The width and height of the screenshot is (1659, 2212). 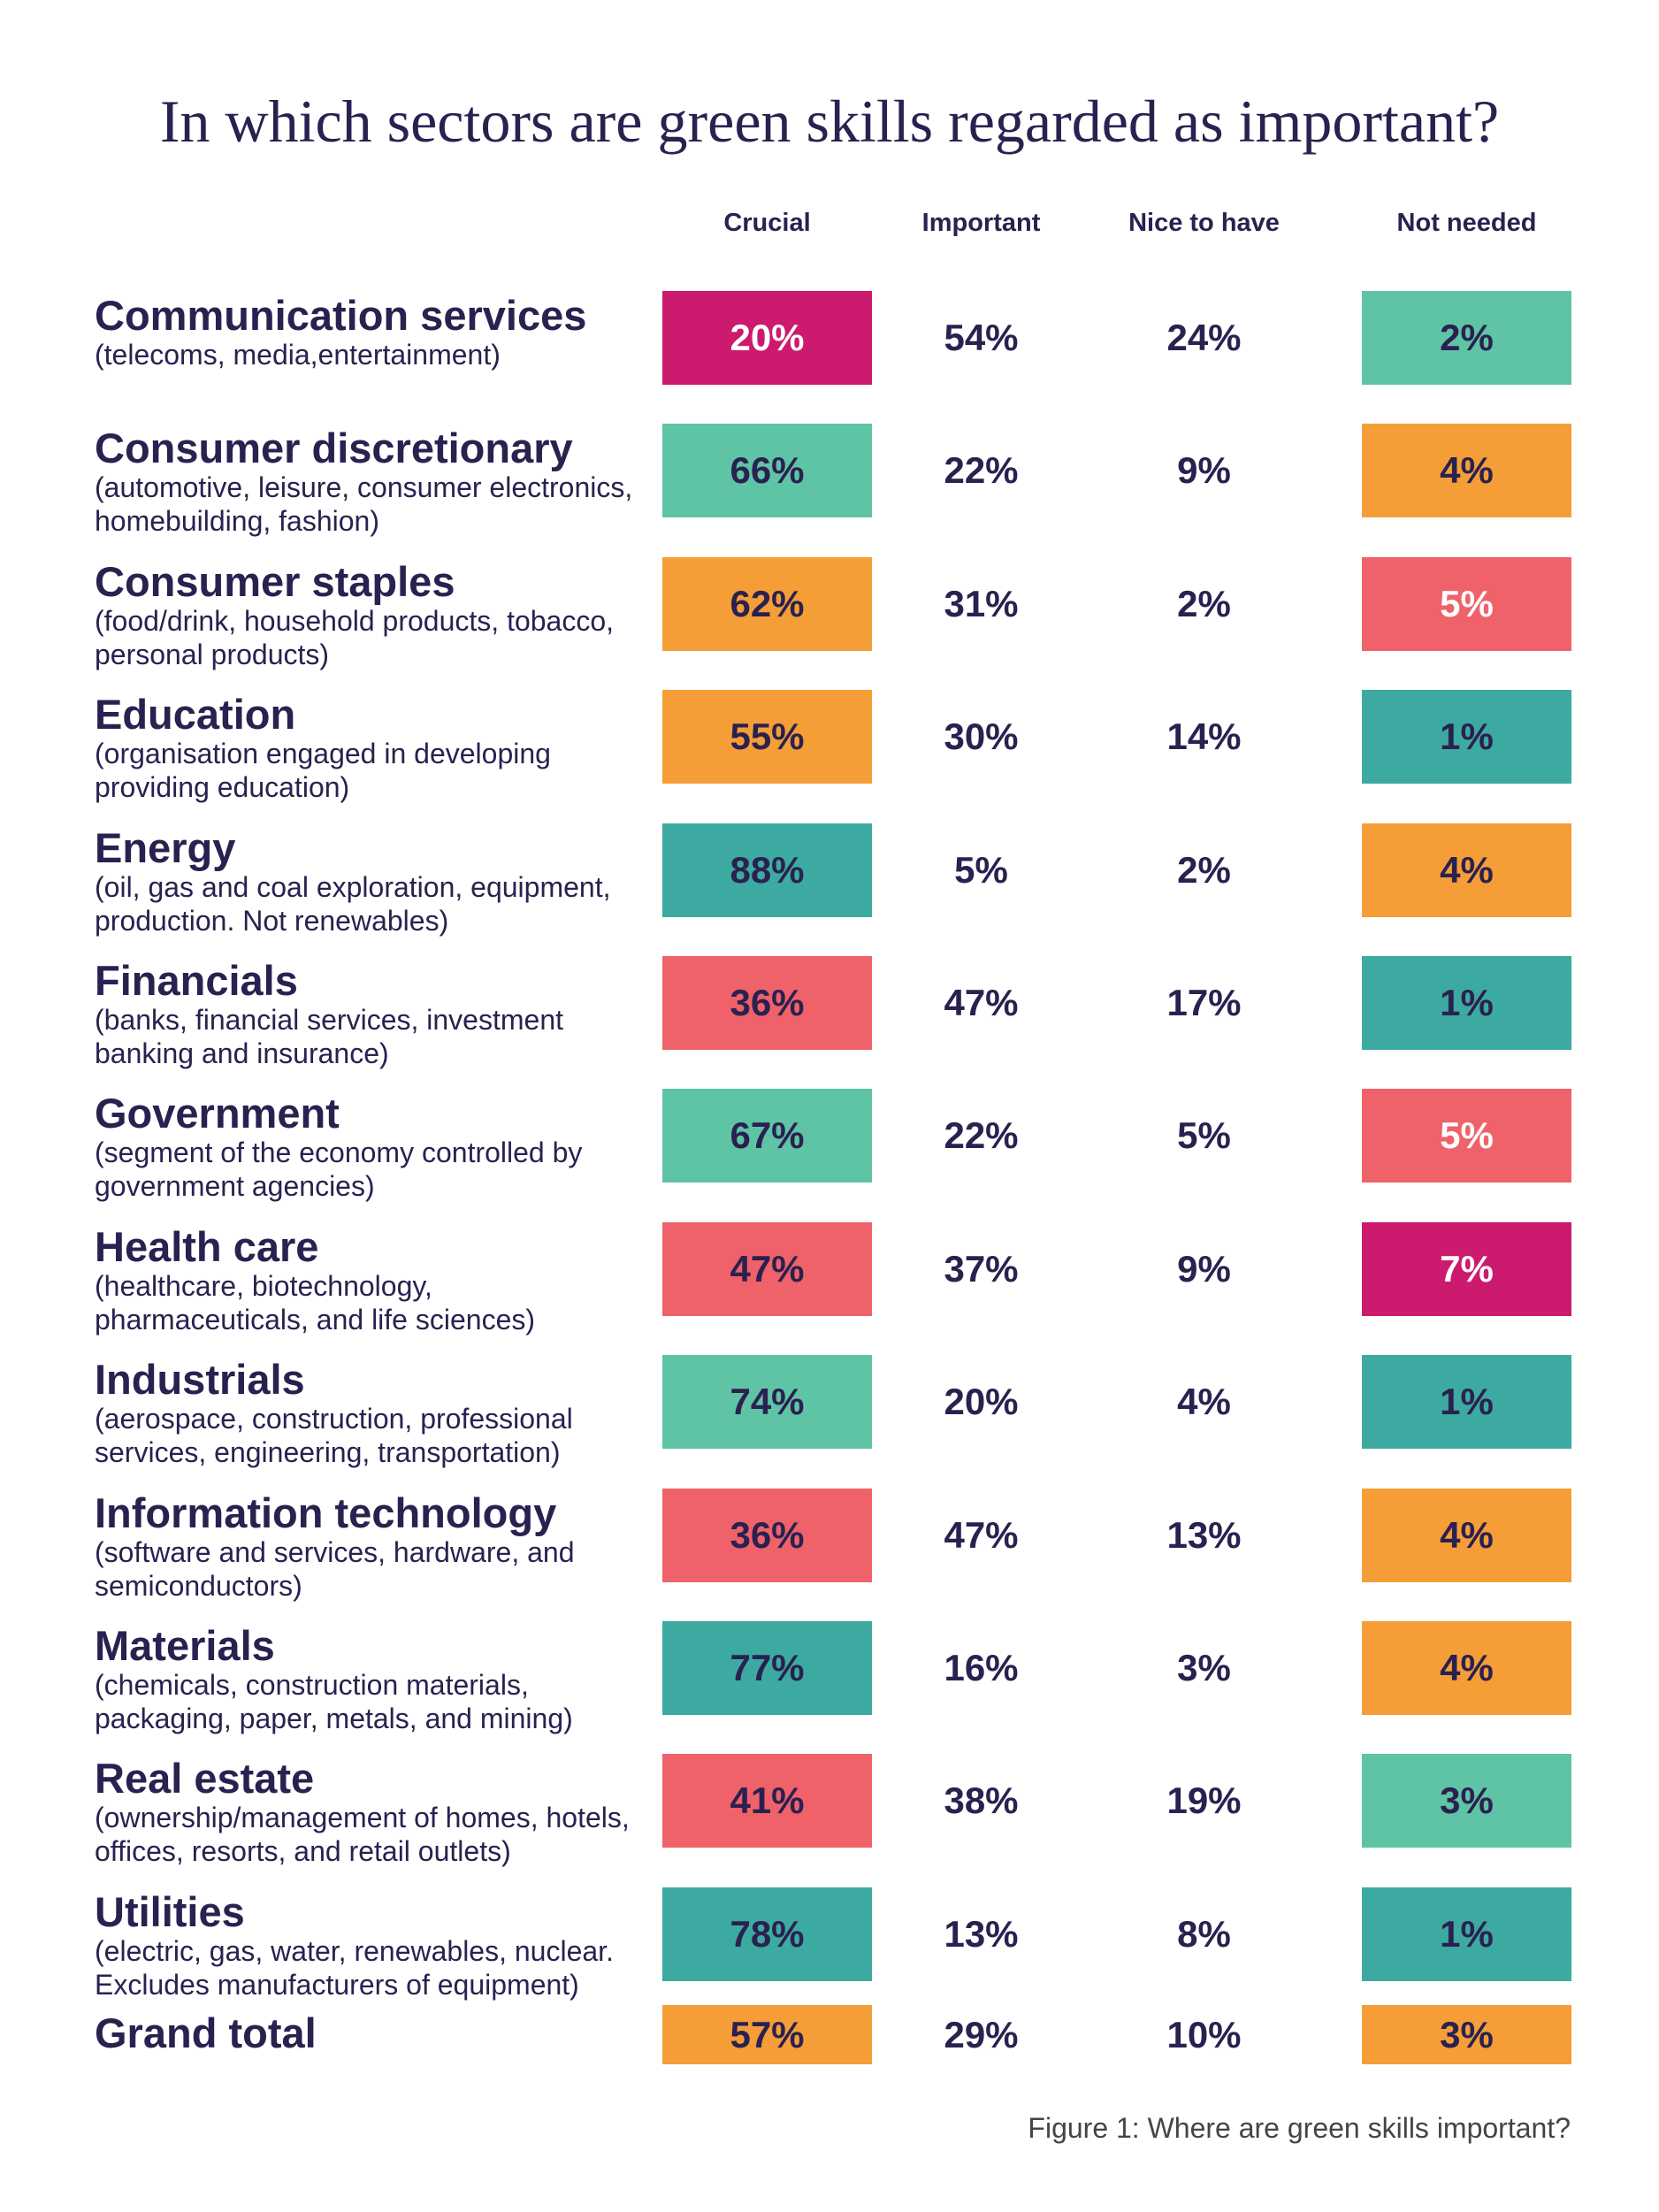 What do you see at coordinates (303, 1851) in the screenshot?
I see `sector-description: offices, resorts, and retail outlets)` at bounding box center [303, 1851].